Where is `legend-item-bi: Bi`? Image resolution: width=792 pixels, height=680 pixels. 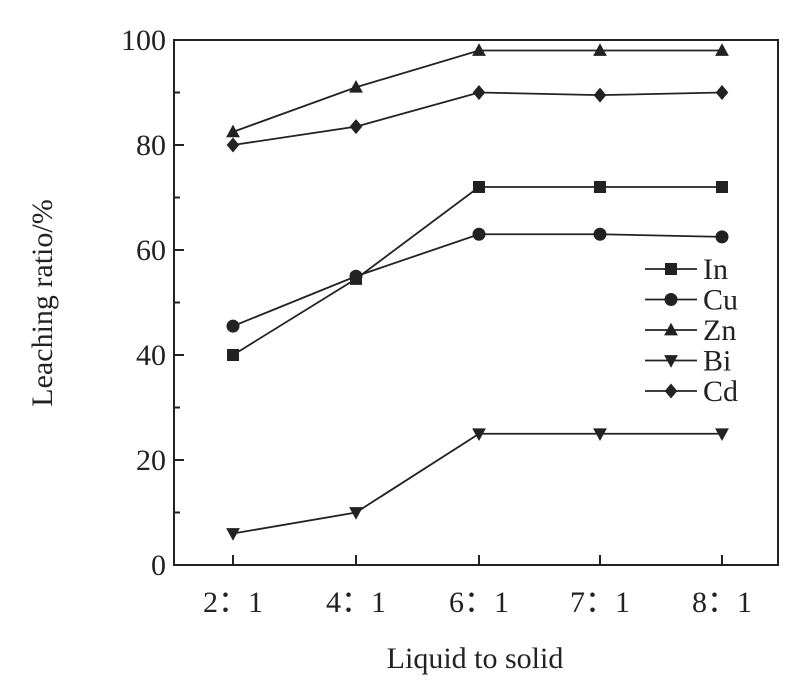 legend-item-bi: Bi is located at coordinates (688, 361).